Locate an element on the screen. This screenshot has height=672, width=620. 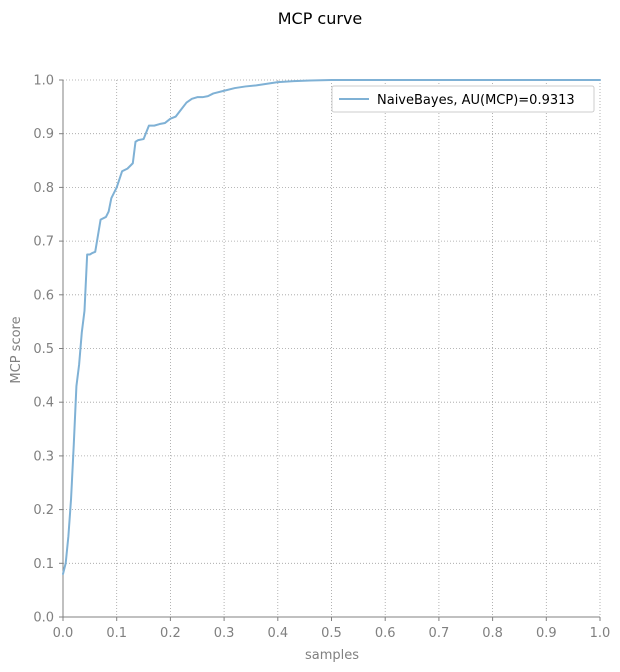
x-tick-label: 0.5 is located at coordinates (331, 633).